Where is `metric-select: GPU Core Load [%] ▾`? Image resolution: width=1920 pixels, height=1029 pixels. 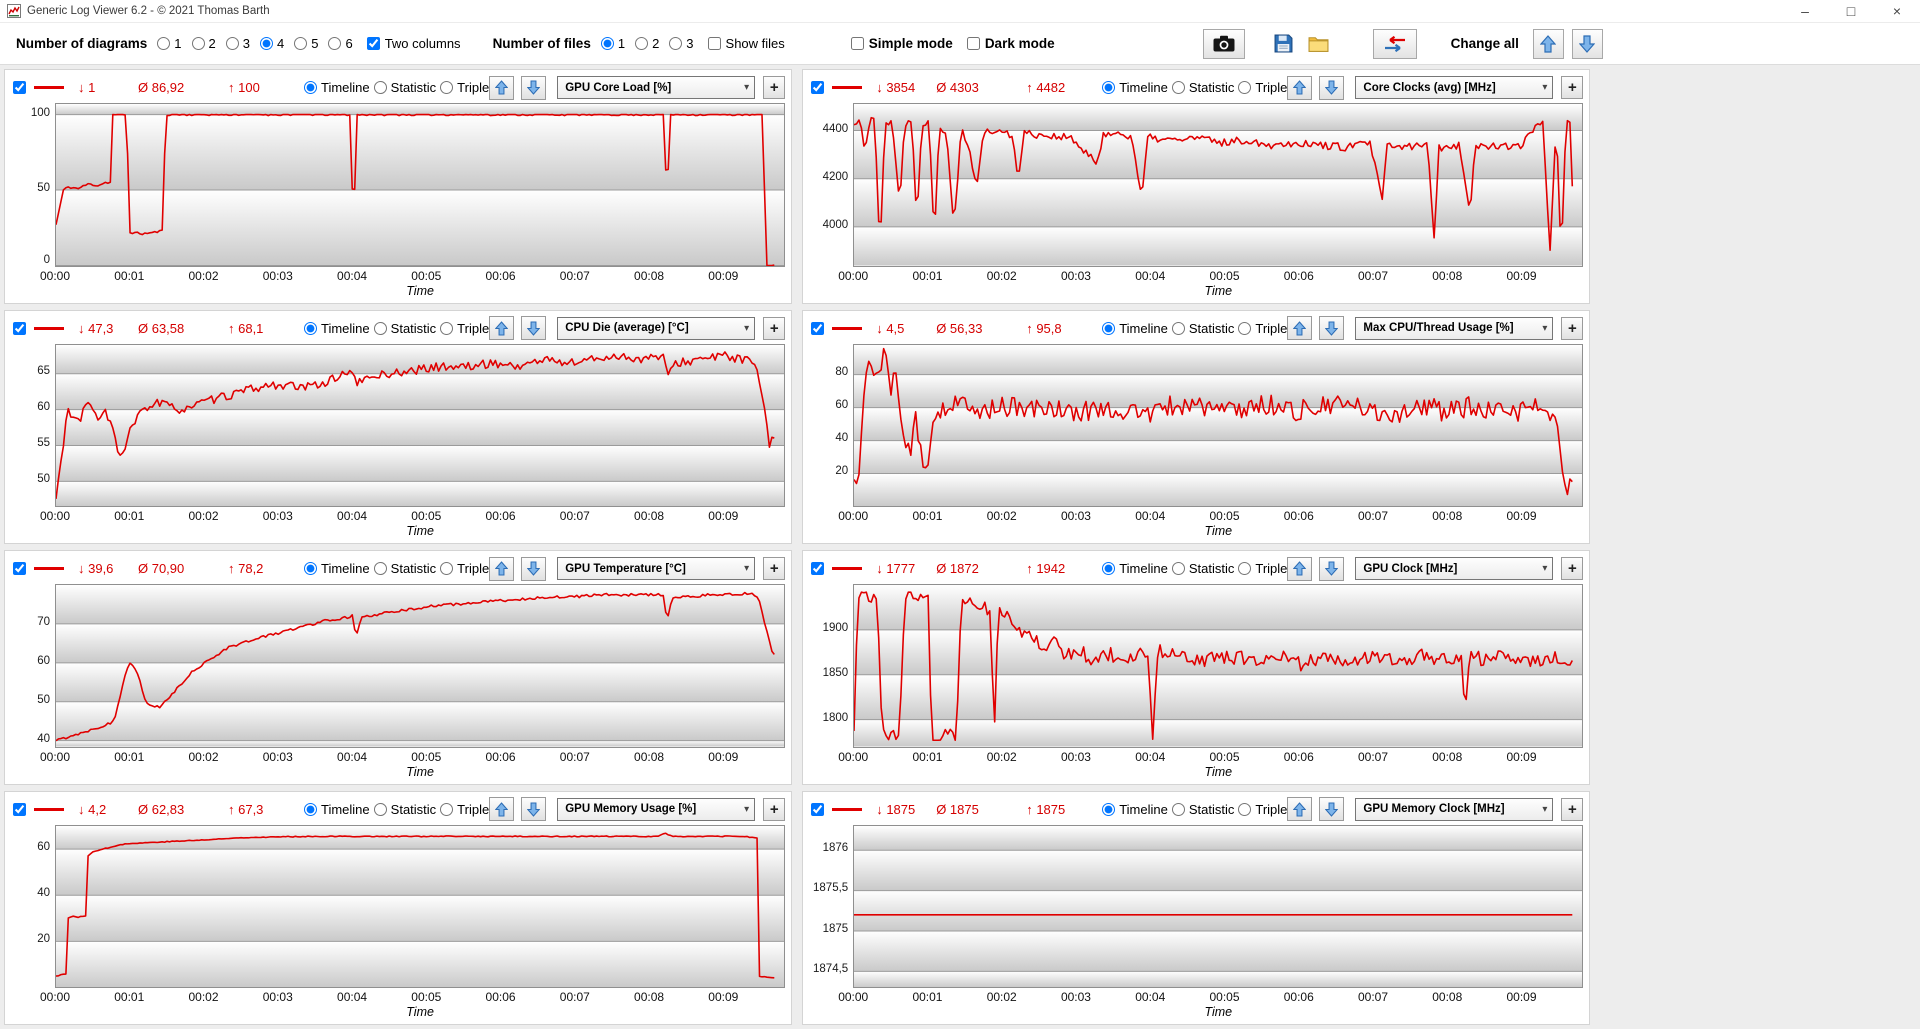 metric-select: GPU Core Load [%] ▾ is located at coordinates (656, 87).